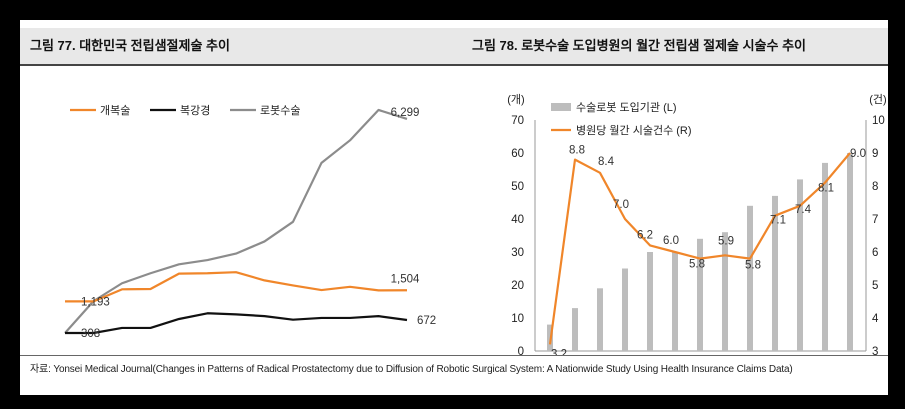 Image resolution: width=905 pixels, height=409 pixels. Describe the element at coordinates (517, 154) in the screenshot. I see `left-tick-6: 60` at that location.